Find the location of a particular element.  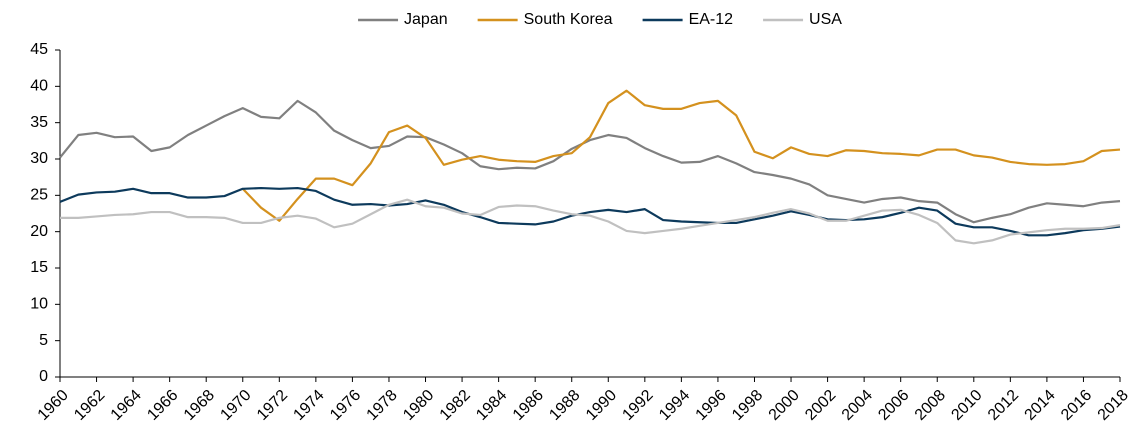

x-tick-label: 1982 is located at coordinates (455, 405).